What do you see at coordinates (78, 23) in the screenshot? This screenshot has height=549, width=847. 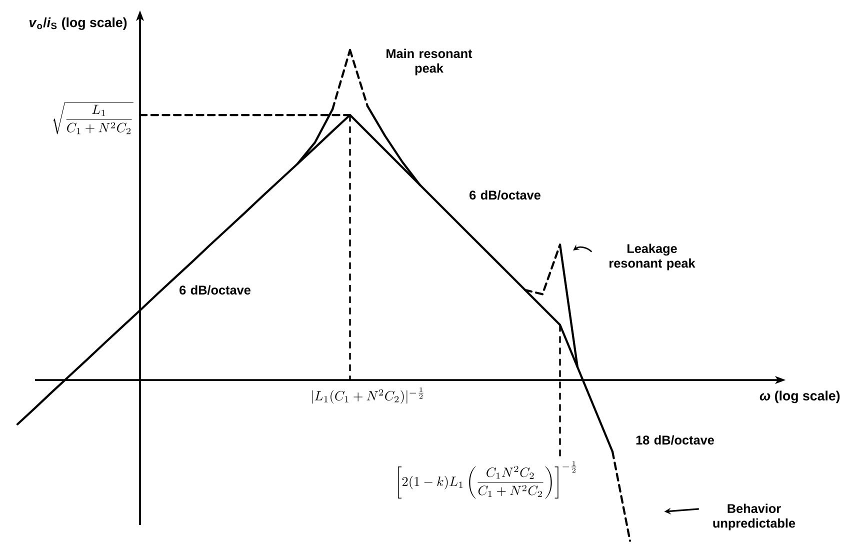 I see `y-axis-title: v$_{o}$/i$_{S}$ (log scale)` at bounding box center [78, 23].